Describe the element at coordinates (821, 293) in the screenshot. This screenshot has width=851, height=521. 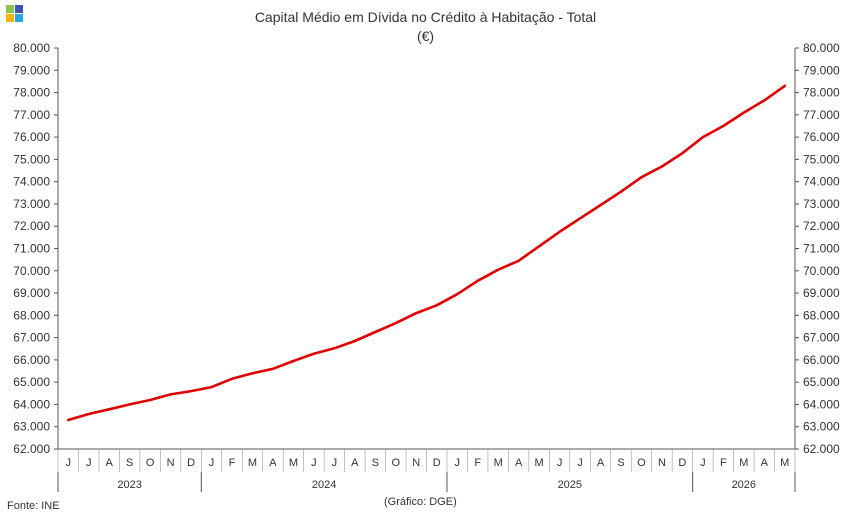
I see `y-tick-label-right: 69.000` at that location.